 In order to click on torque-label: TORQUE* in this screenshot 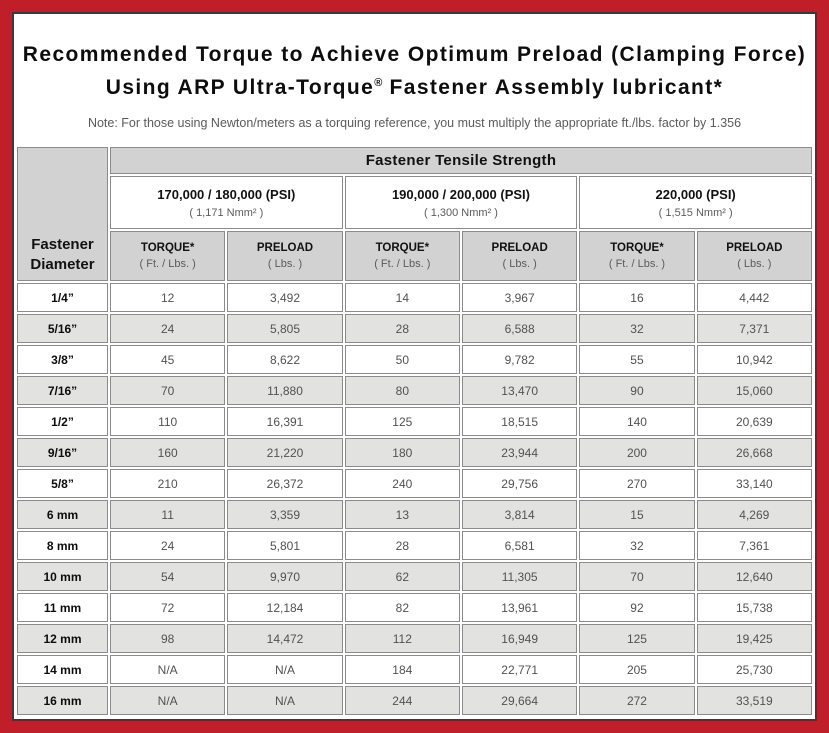, I will do `click(402, 248)`.